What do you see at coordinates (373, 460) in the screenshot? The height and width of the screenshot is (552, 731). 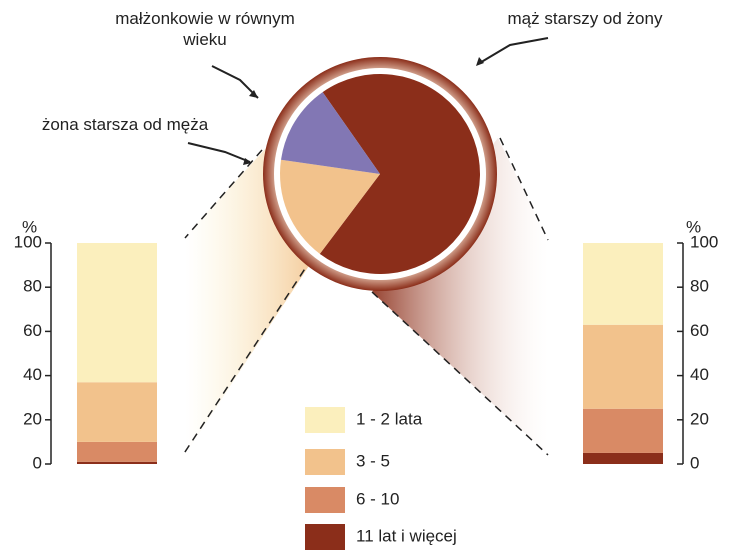 I see `legend-label: 3 - 5` at bounding box center [373, 460].